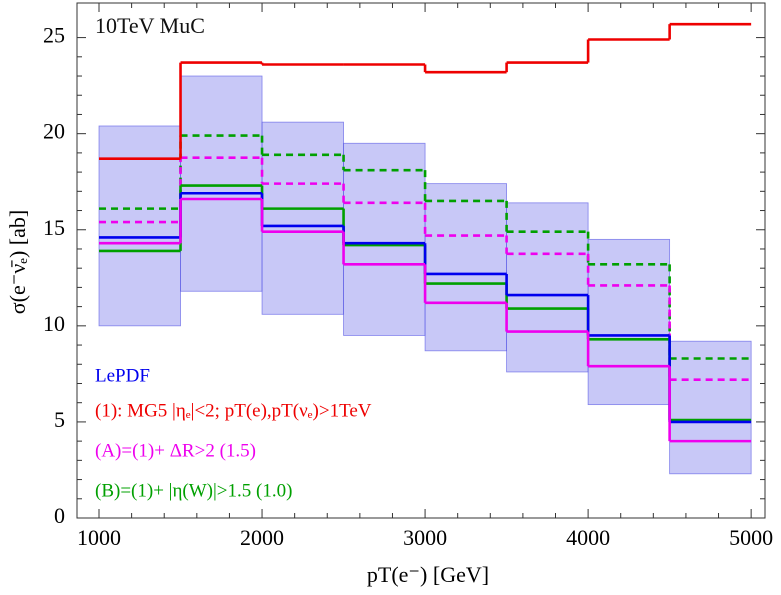  Describe the element at coordinates (54, 227) in the screenshot. I see `y-tick-label: 15` at that location.